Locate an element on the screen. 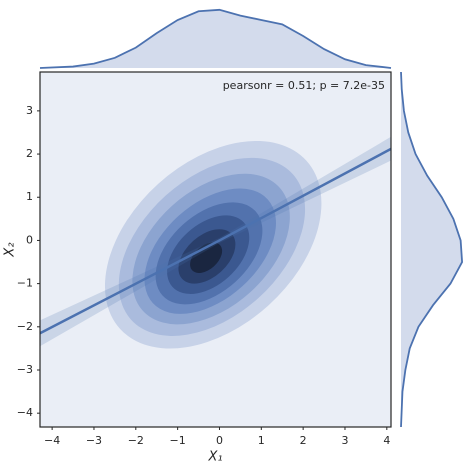 This screenshot has height=469, width=474. x-tick-label: −4 is located at coordinates (52, 440).